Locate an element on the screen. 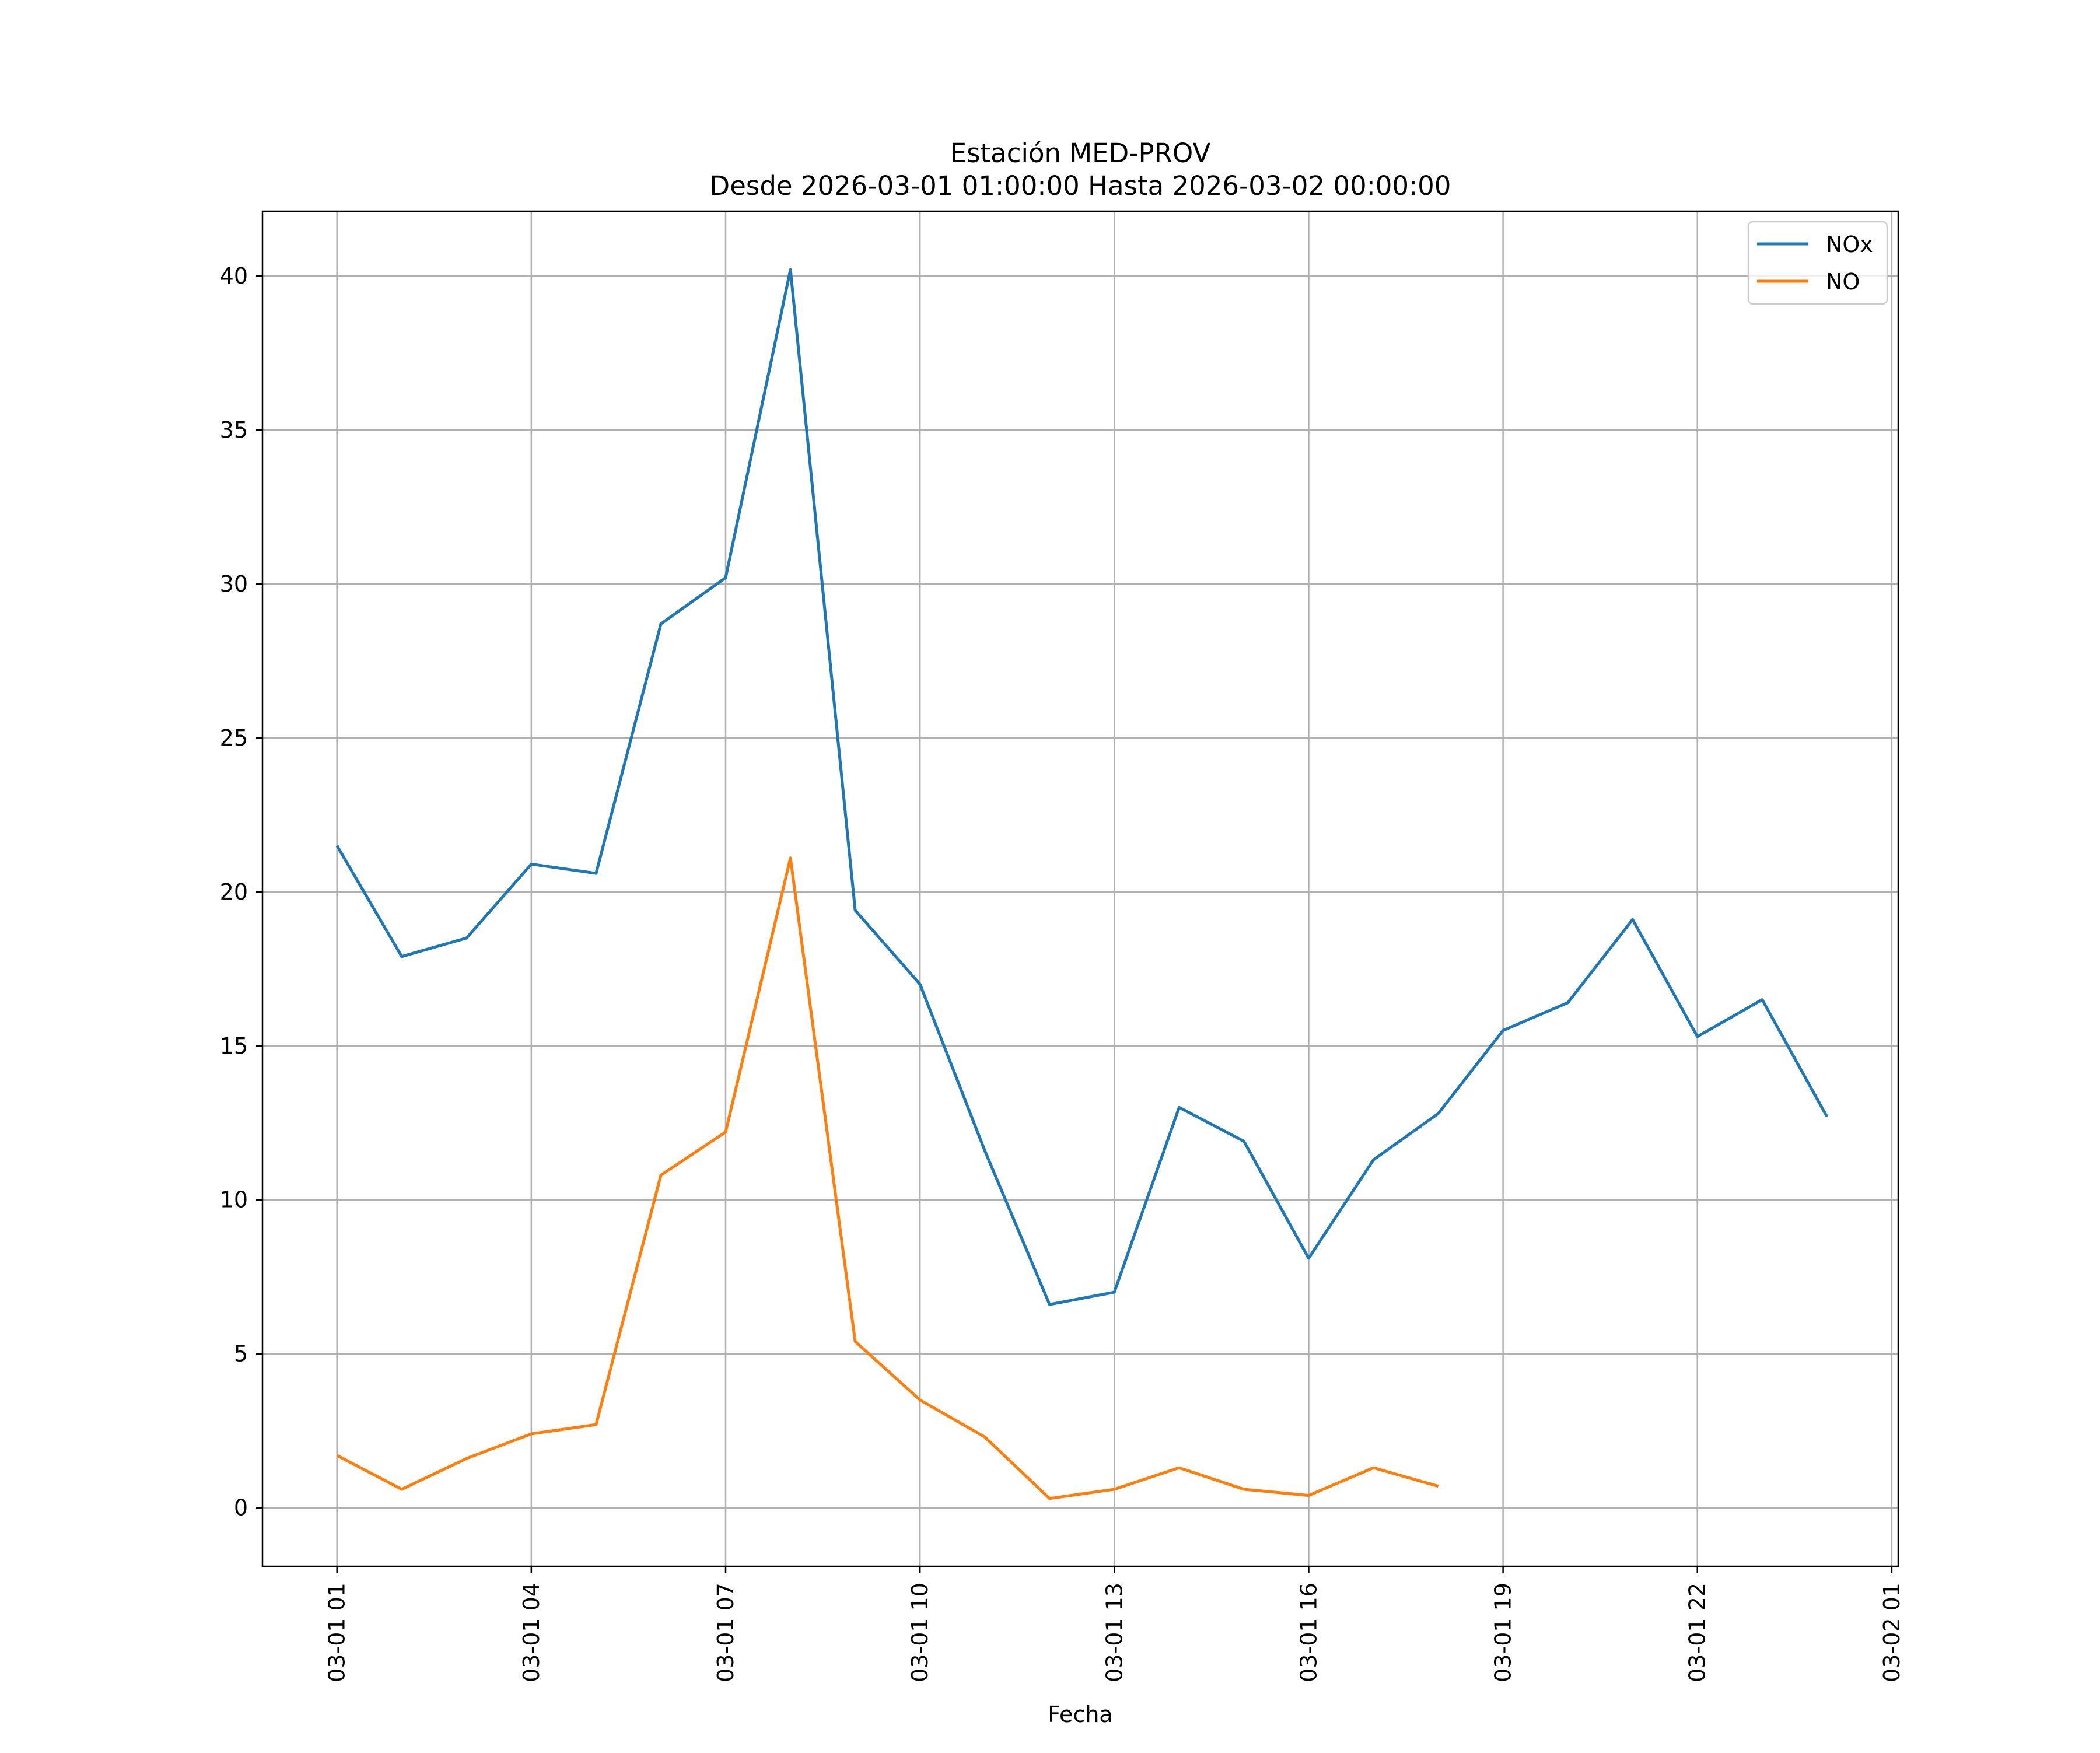  y-tick-label: 35 is located at coordinates (234, 430).